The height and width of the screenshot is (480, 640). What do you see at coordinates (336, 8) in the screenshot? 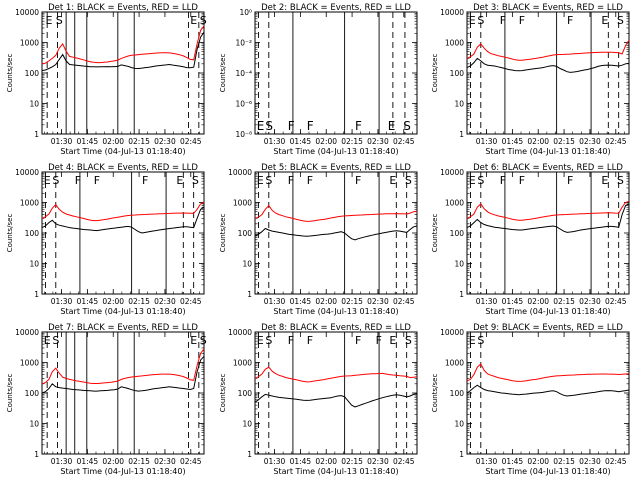
I see `panel-title: Det 2: BLACK = Events, RED = LLD` at bounding box center [336, 8].